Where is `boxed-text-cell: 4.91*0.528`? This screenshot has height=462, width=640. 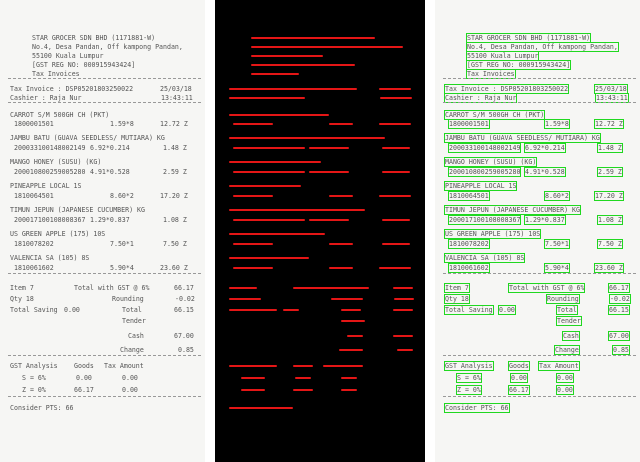 boxed-text-cell: 4.91*0.528 is located at coordinates (545, 172).